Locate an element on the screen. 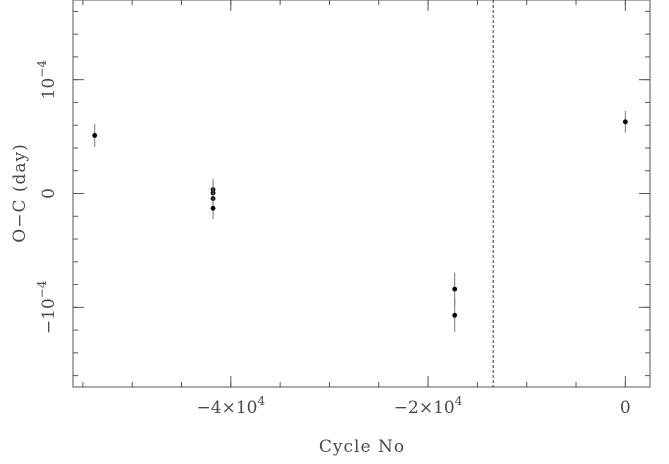  y-tick-label: 0 is located at coordinates (49, 193).